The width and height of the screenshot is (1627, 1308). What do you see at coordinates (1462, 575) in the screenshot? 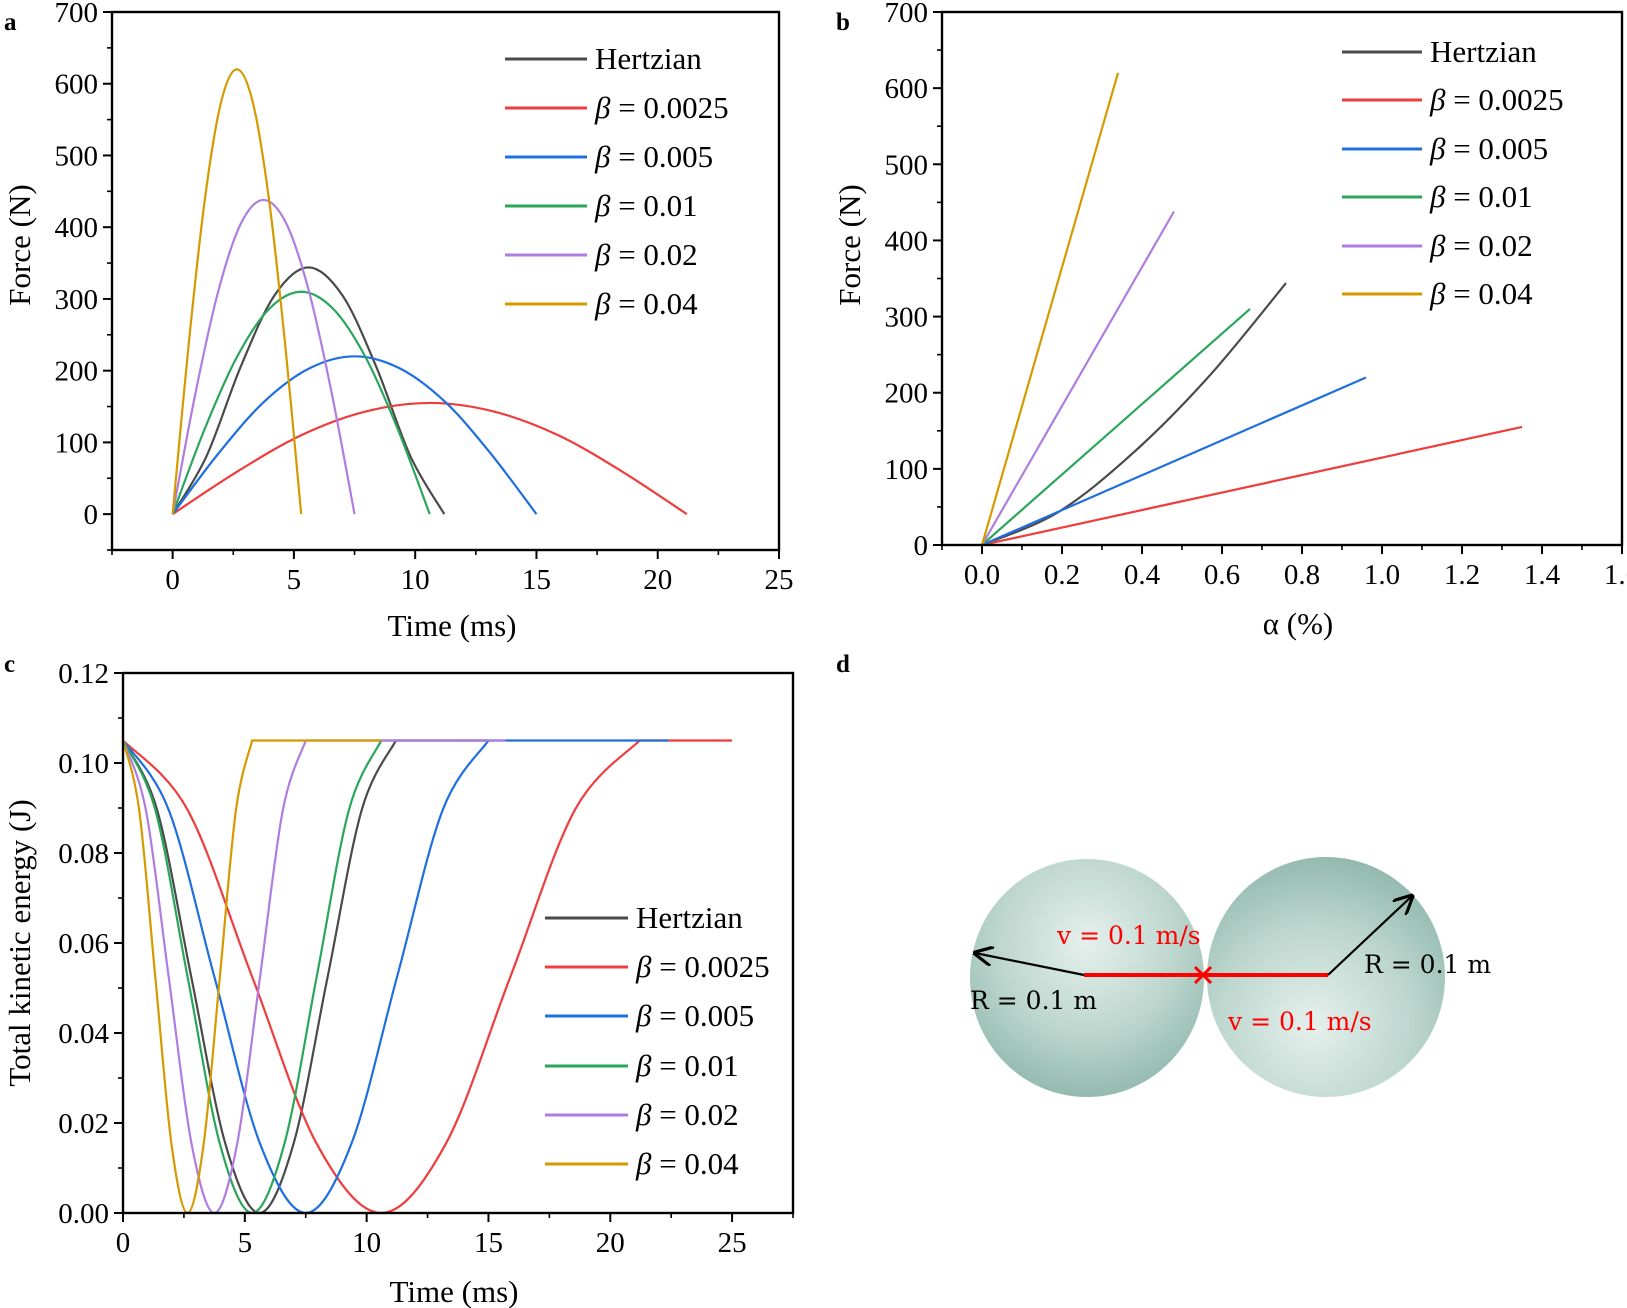
I see `x-tick-label: 1.2` at bounding box center [1462, 575].